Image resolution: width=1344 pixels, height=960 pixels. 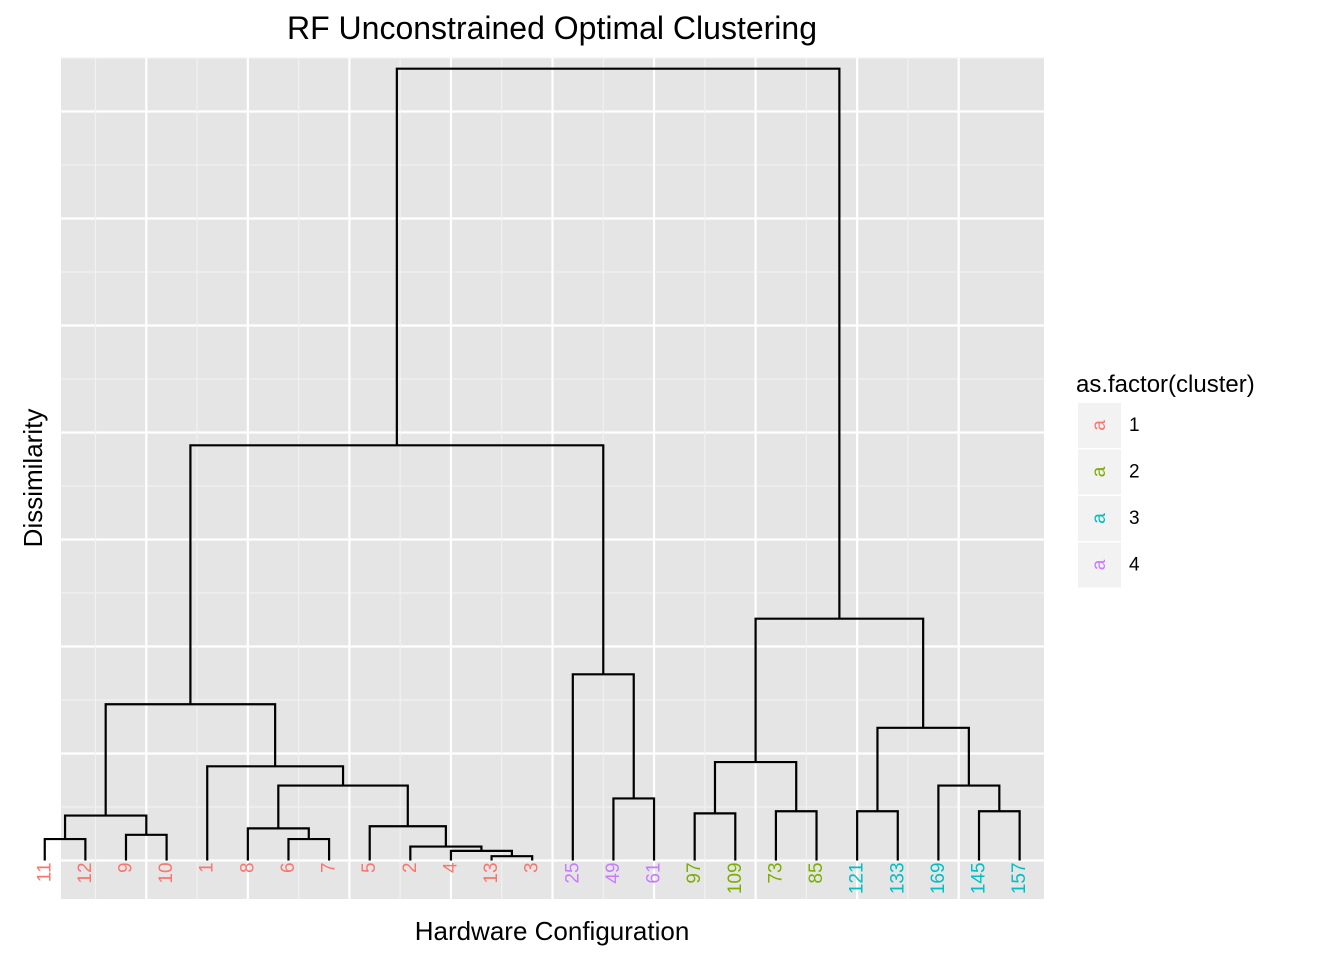 I want to click on leaf-label: 61, so click(x=654, y=872).